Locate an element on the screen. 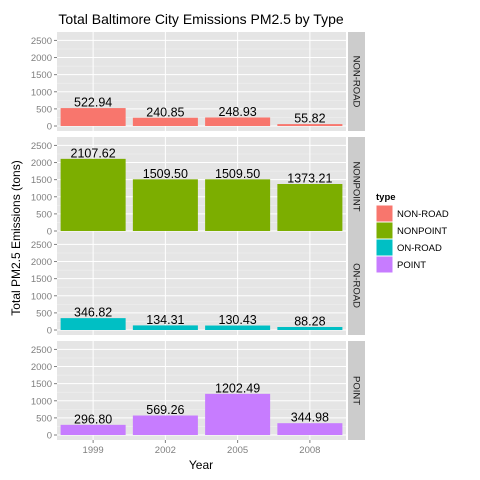 Image resolution: width=480 pixels, height=480 pixels. x-tick-label: 2005 is located at coordinates (237, 450).